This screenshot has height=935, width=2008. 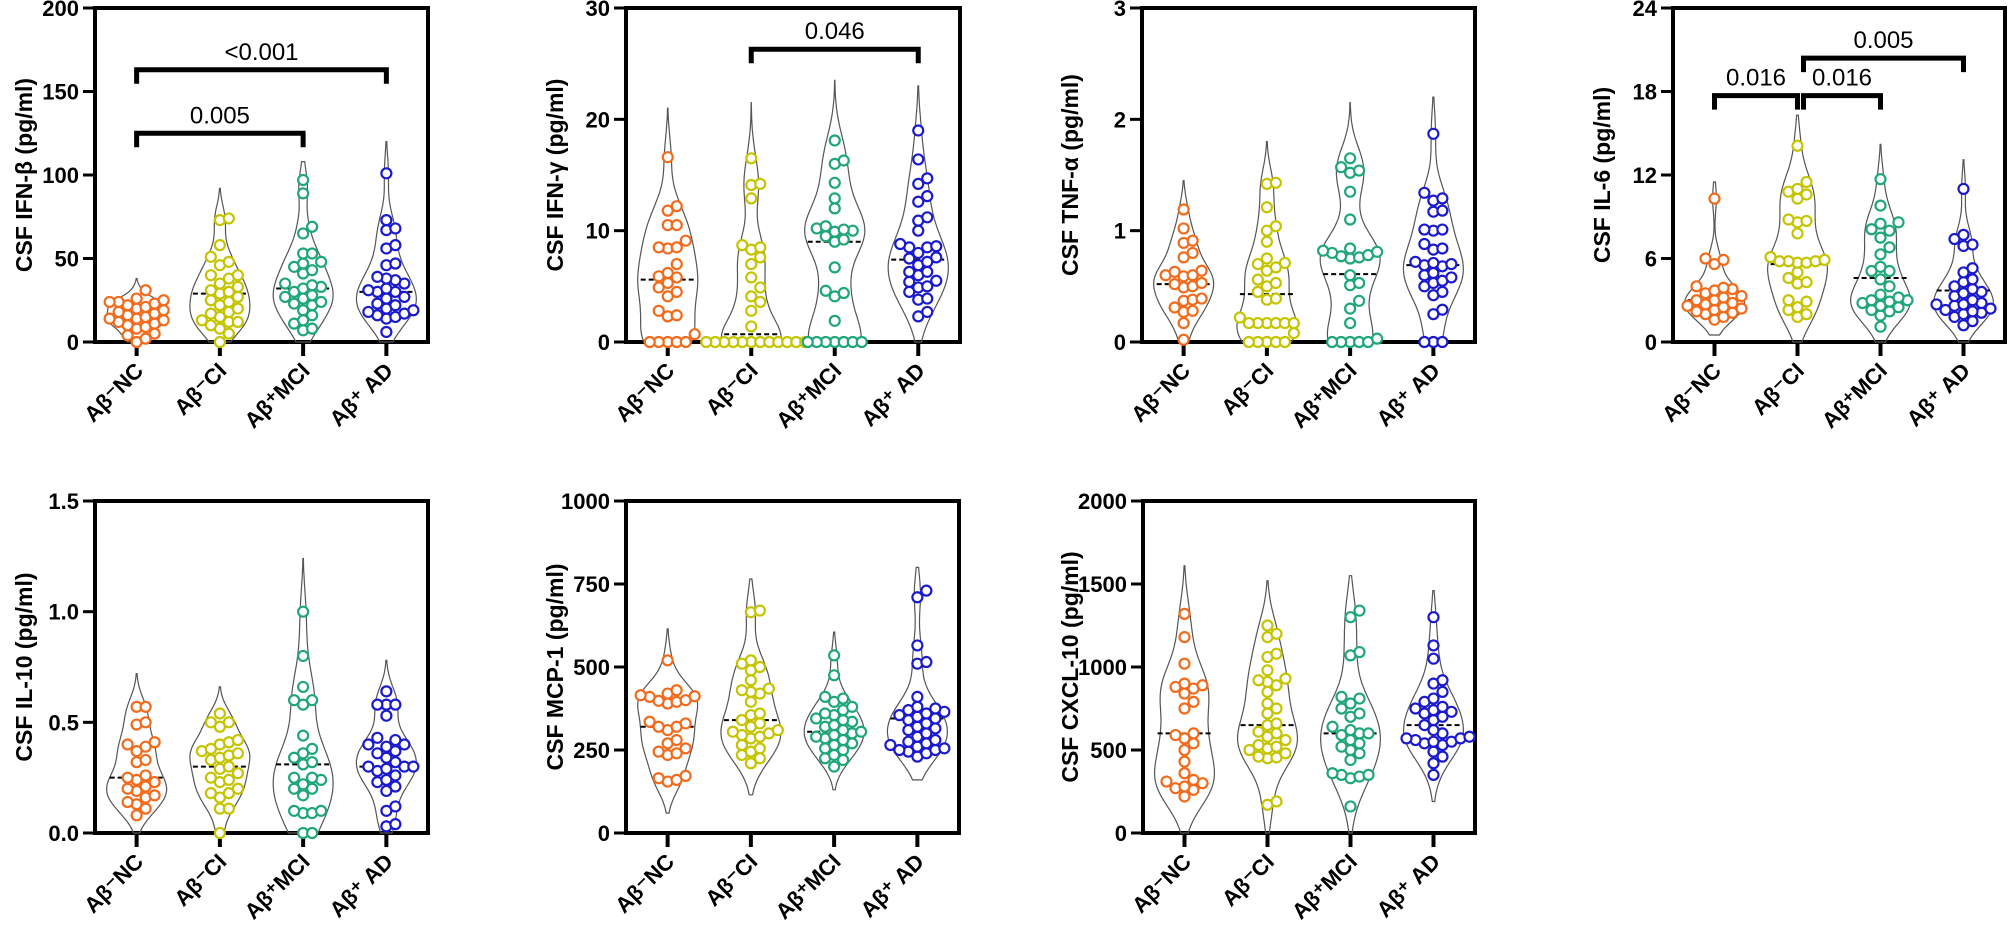 I want to click on x-tick-label: Aβ⁻CI, so click(x=1778, y=389).